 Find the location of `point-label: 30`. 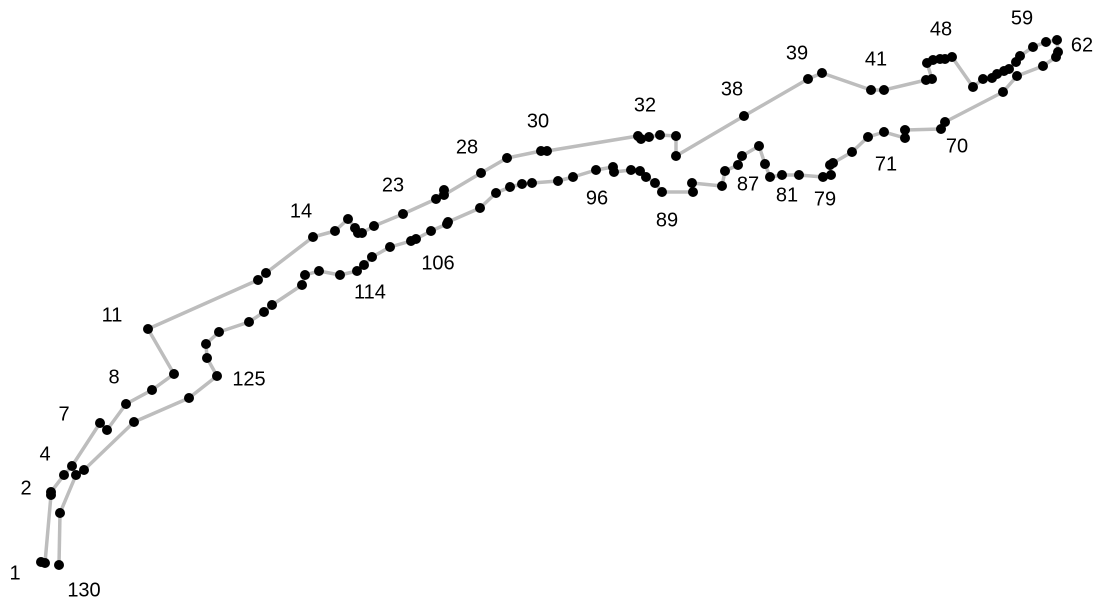

point-label: 30 is located at coordinates (538, 121).